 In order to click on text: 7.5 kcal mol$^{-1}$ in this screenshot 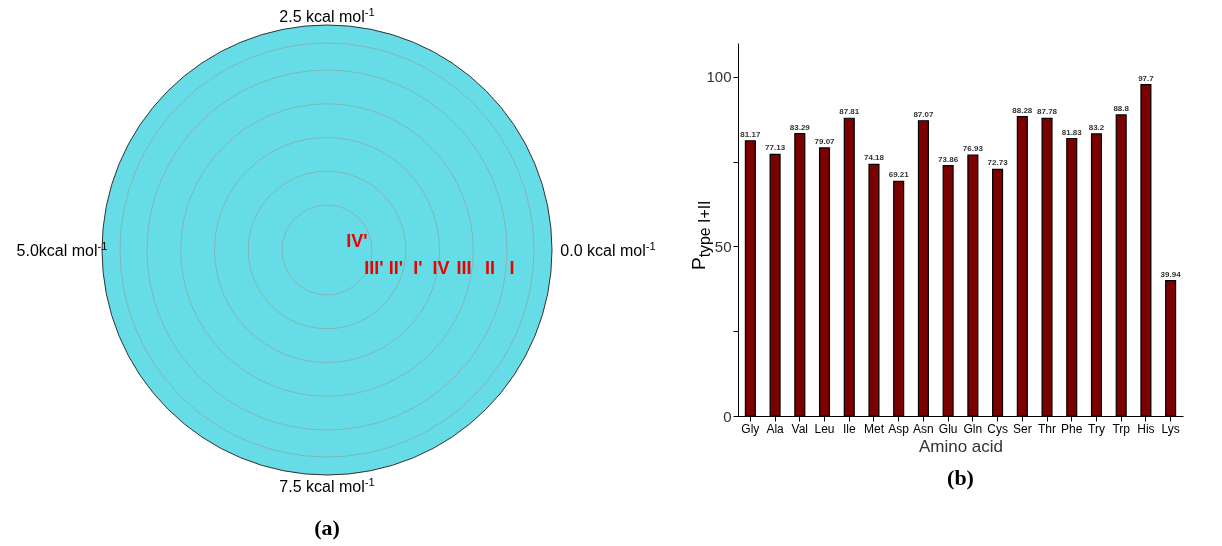, I will do `click(327, 485)`.